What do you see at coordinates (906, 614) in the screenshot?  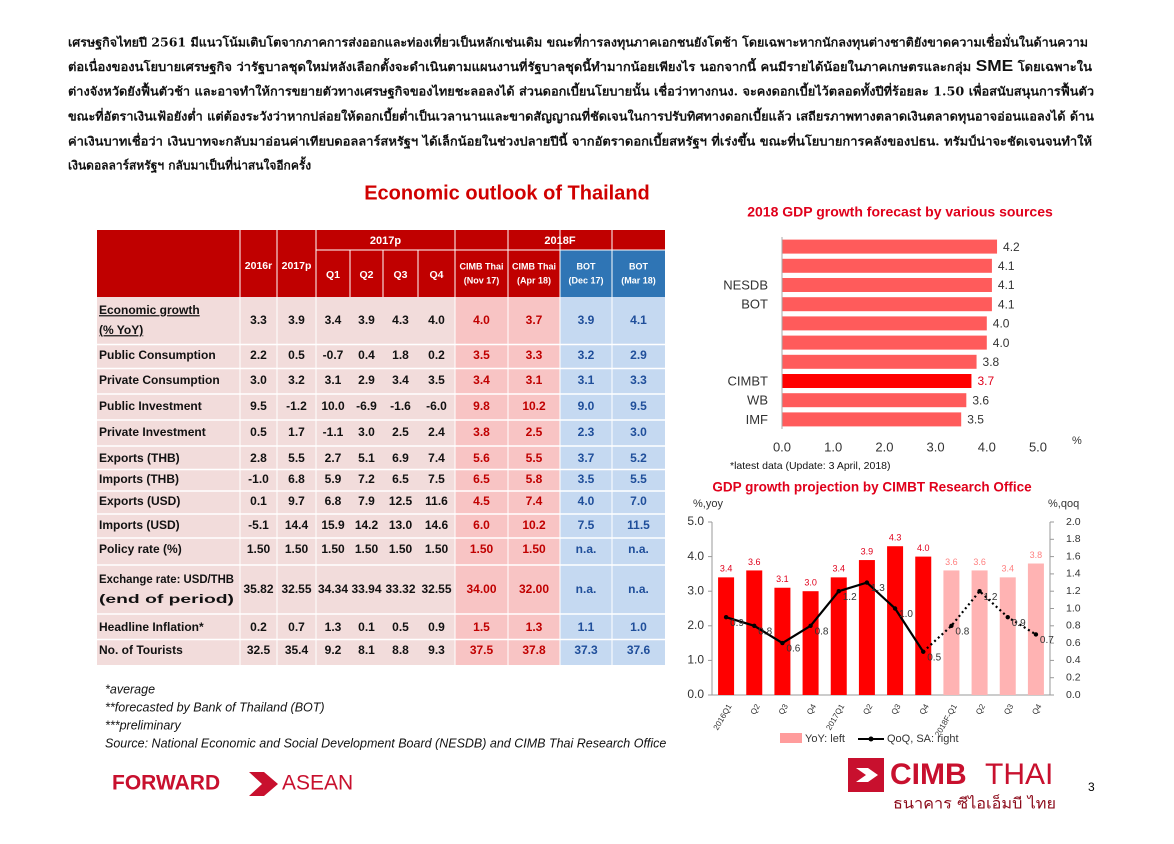 I see `line-value-label: 1.0` at bounding box center [906, 614].